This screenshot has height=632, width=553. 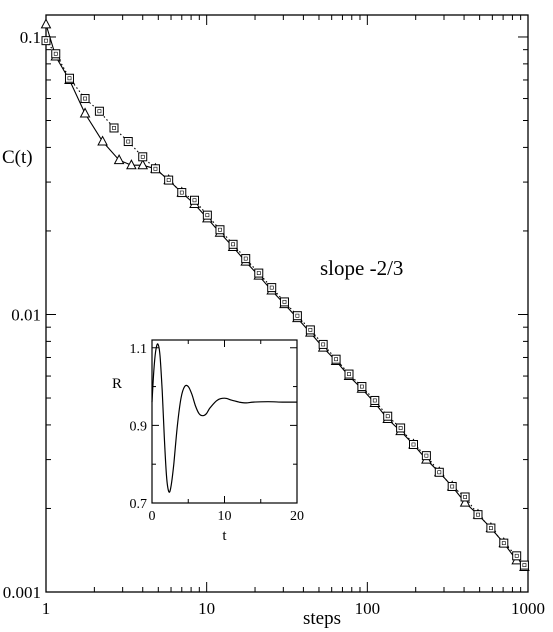 I want to click on x-tick-label: 1, so click(x=46, y=608).